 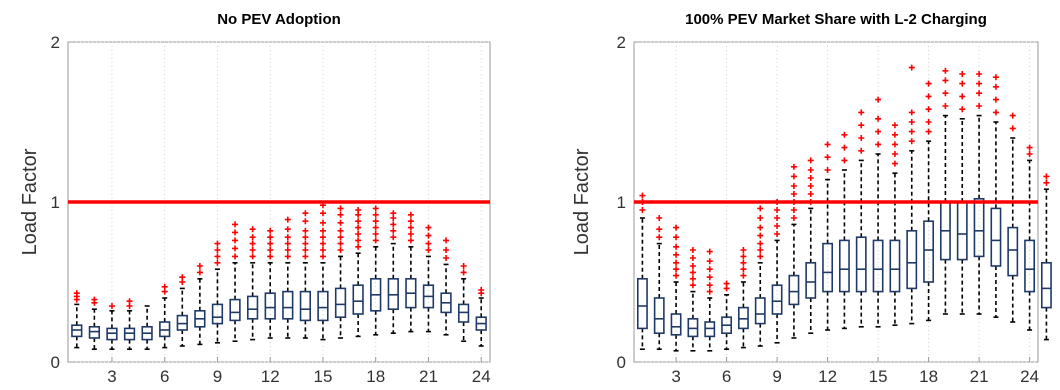 I want to click on x-tick-label: 9, so click(x=776, y=376).